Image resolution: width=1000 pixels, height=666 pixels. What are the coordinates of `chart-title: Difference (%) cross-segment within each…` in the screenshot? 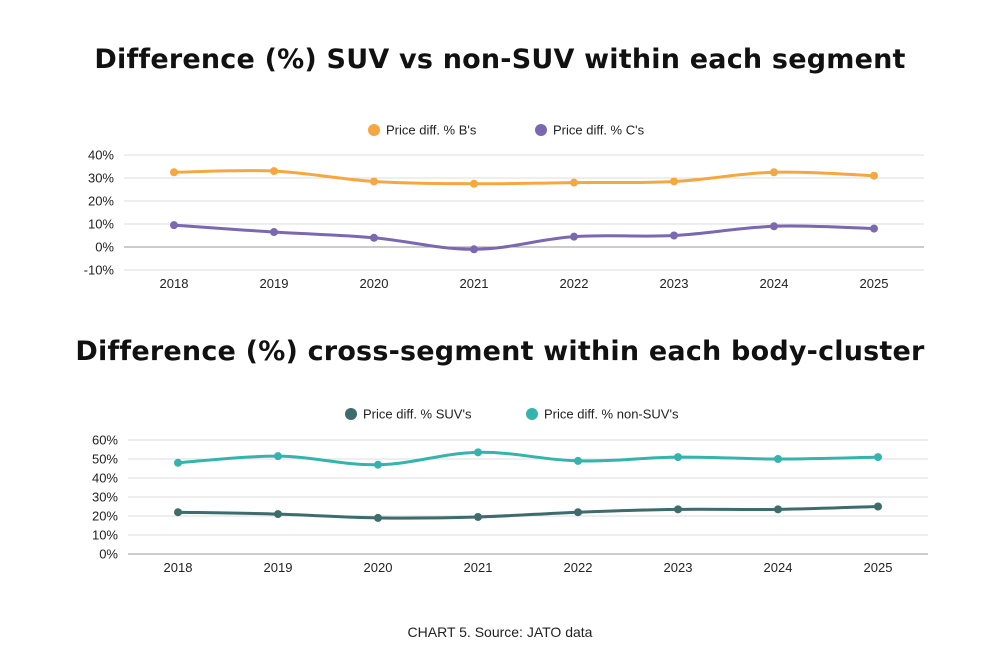 It's located at (500, 351).